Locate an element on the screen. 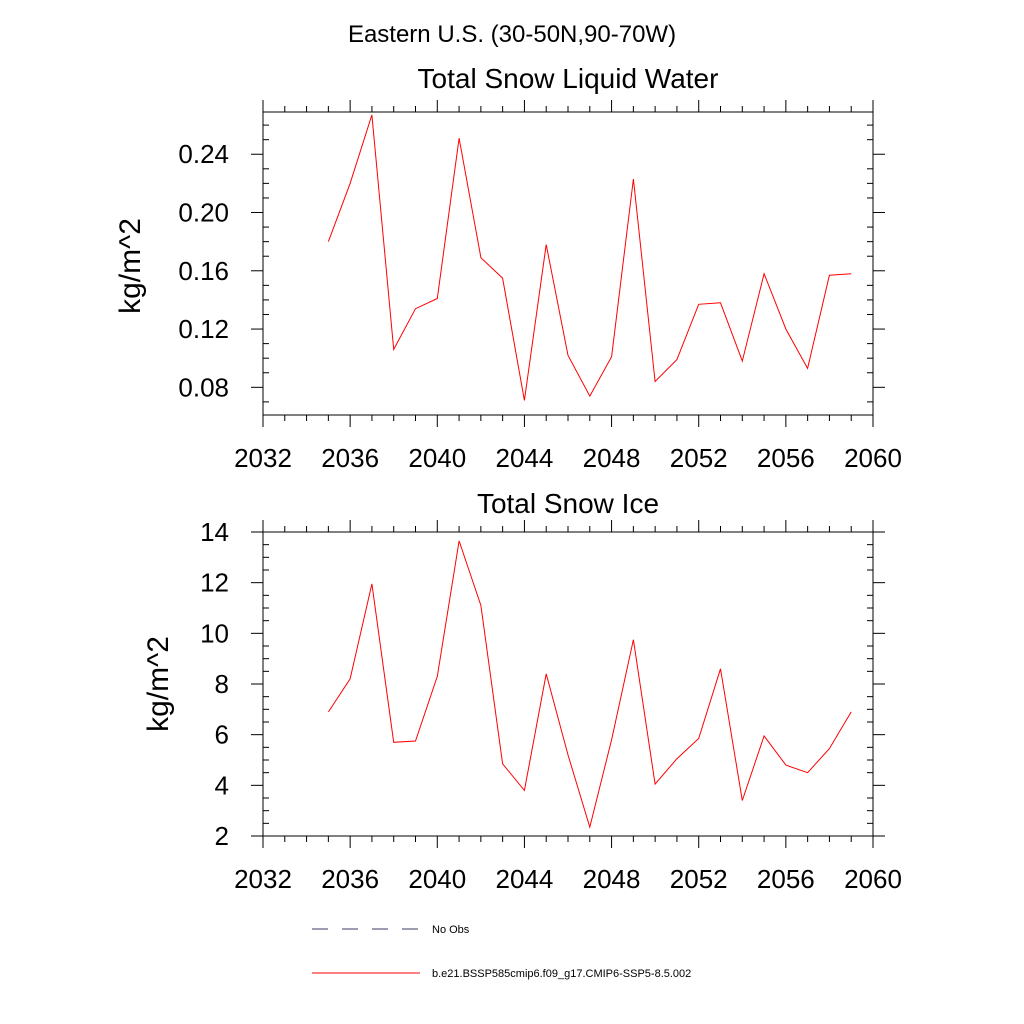 This screenshot has height=1024, width=1024. figure-suptitle: Eastern U.S. (30-50N,90-70W) is located at coordinates (512, 34).